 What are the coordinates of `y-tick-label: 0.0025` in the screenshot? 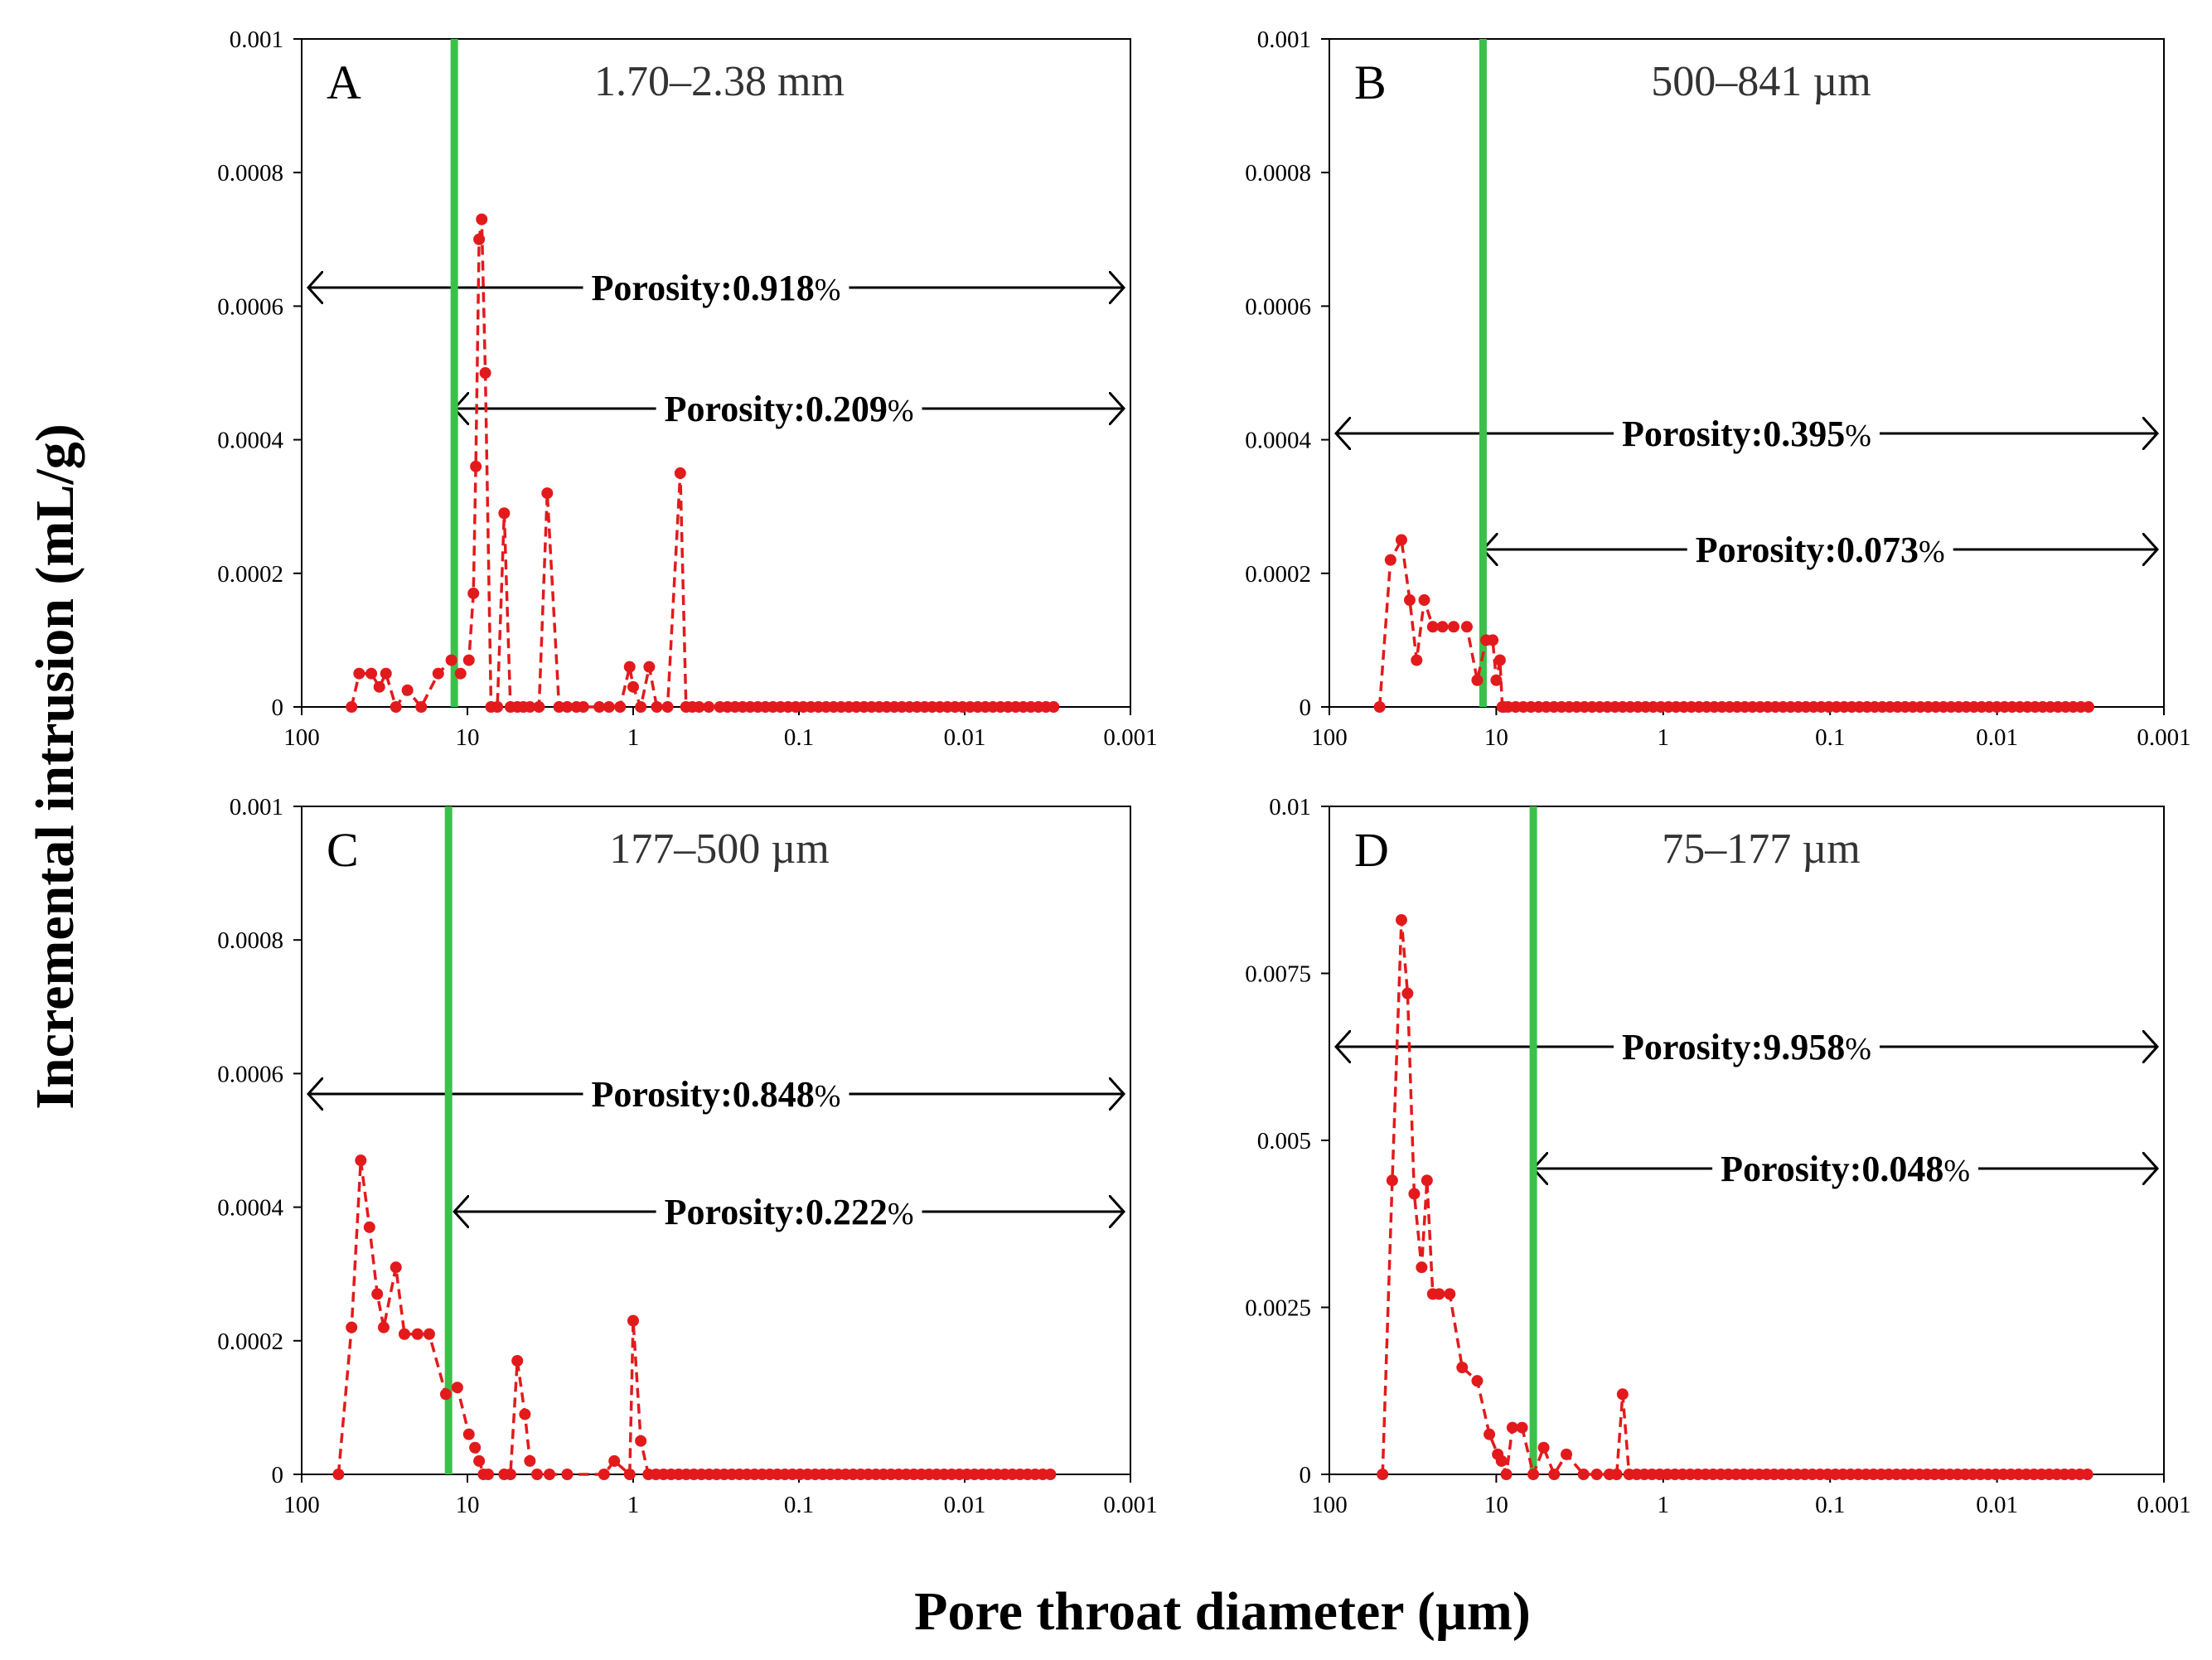 It's located at (1278, 1308).